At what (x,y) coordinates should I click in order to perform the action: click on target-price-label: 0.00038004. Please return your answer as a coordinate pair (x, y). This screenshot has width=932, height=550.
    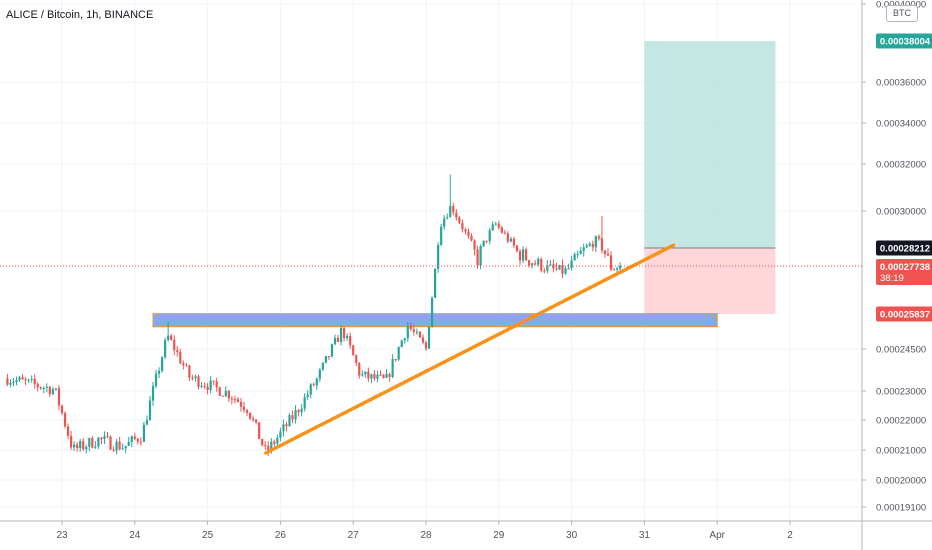
    Looking at the image, I should click on (905, 42).